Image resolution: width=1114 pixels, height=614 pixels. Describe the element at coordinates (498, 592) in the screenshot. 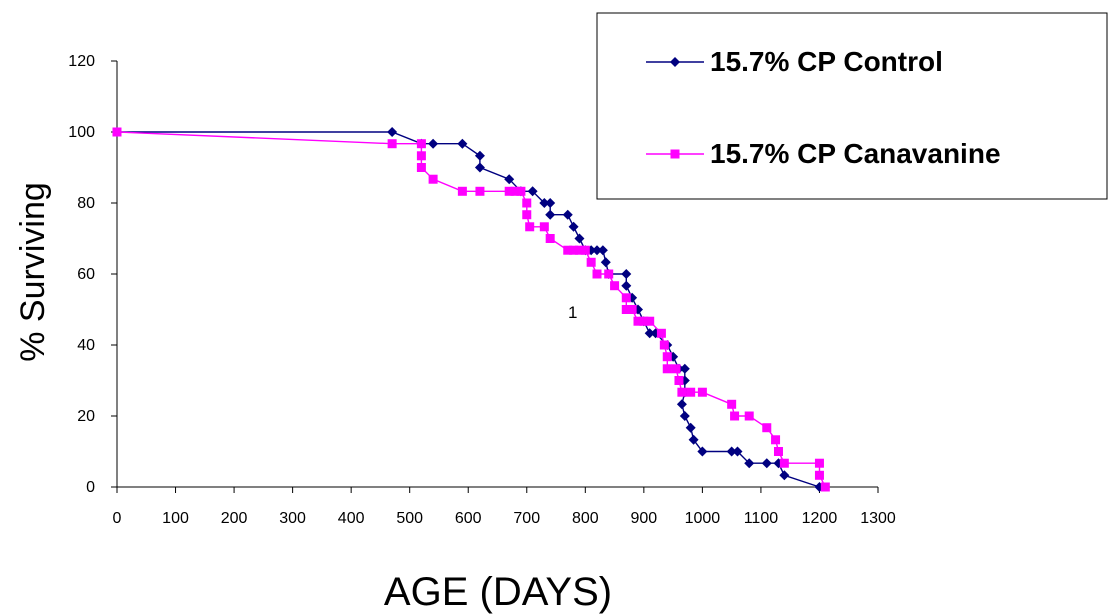

I see `x-axis-label: AGE (DAYS)` at that location.